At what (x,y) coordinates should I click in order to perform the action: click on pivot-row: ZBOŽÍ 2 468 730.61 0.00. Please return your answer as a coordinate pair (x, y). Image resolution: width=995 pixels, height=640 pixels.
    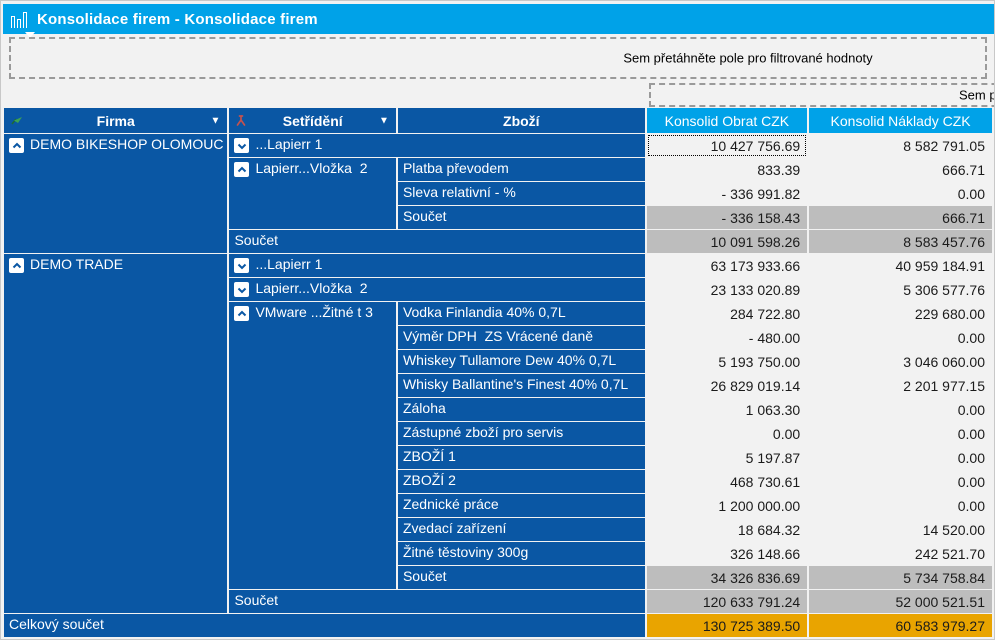
    Looking at the image, I should click on (498, 481).